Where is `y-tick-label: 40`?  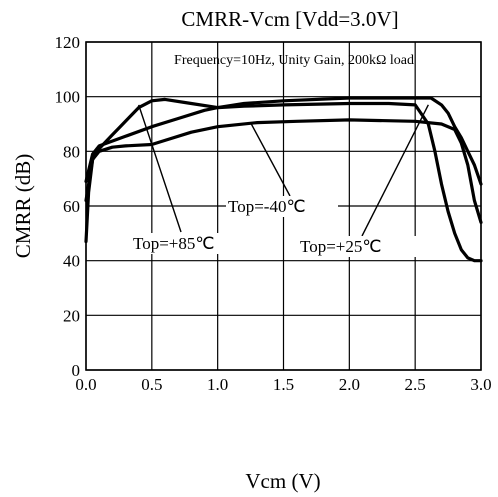
y-tick-label: 40 is located at coordinates (71, 261).